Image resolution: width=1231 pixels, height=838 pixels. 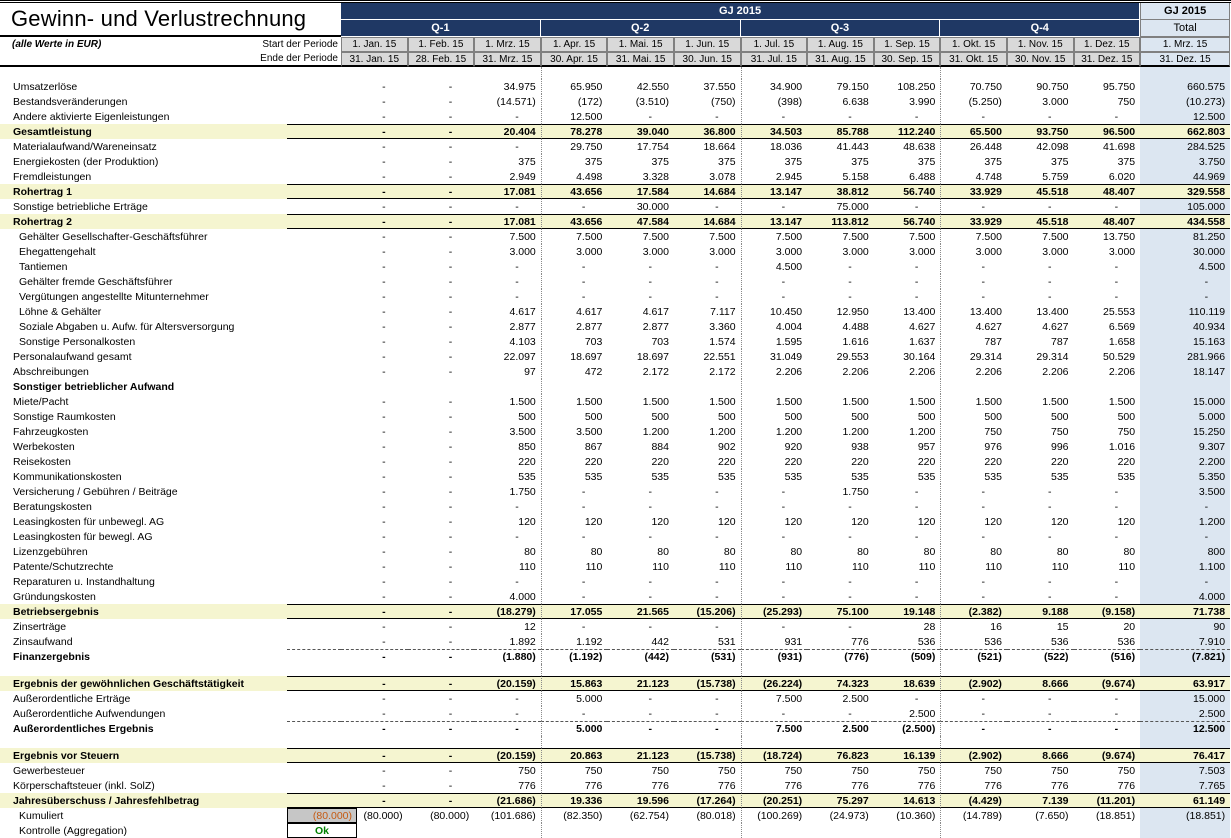 What do you see at coordinates (1185, 191) in the screenshot?
I see `total-cell: 329.558` at bounding box center [1185, 191].